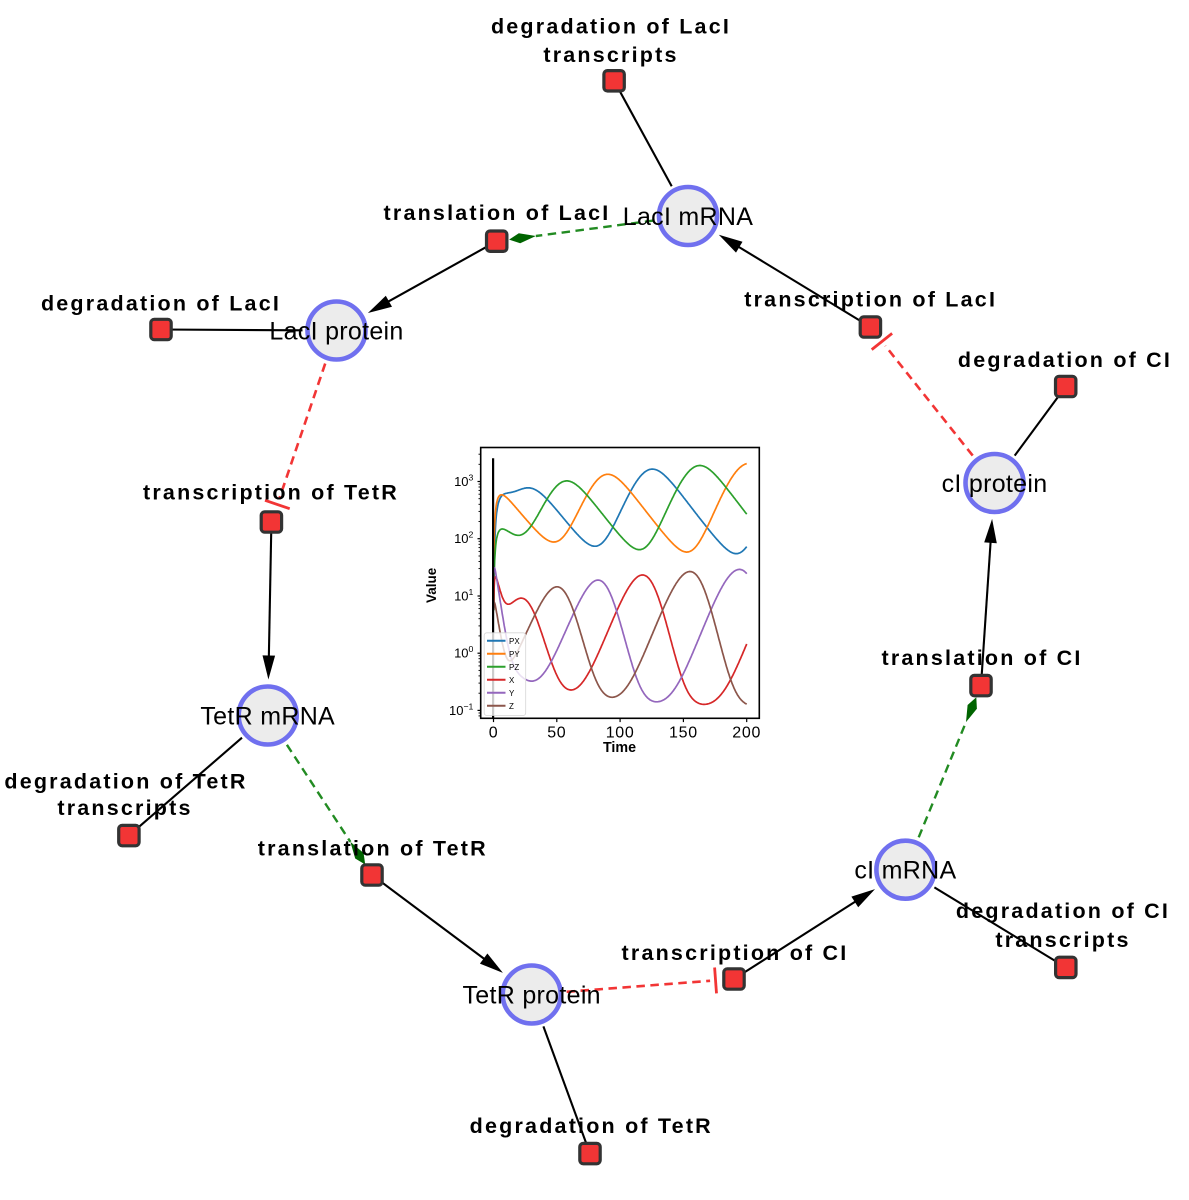  Describe the element at coordinates (514, 667) in the screenshot. I see `svg-text: PZ` at that location.